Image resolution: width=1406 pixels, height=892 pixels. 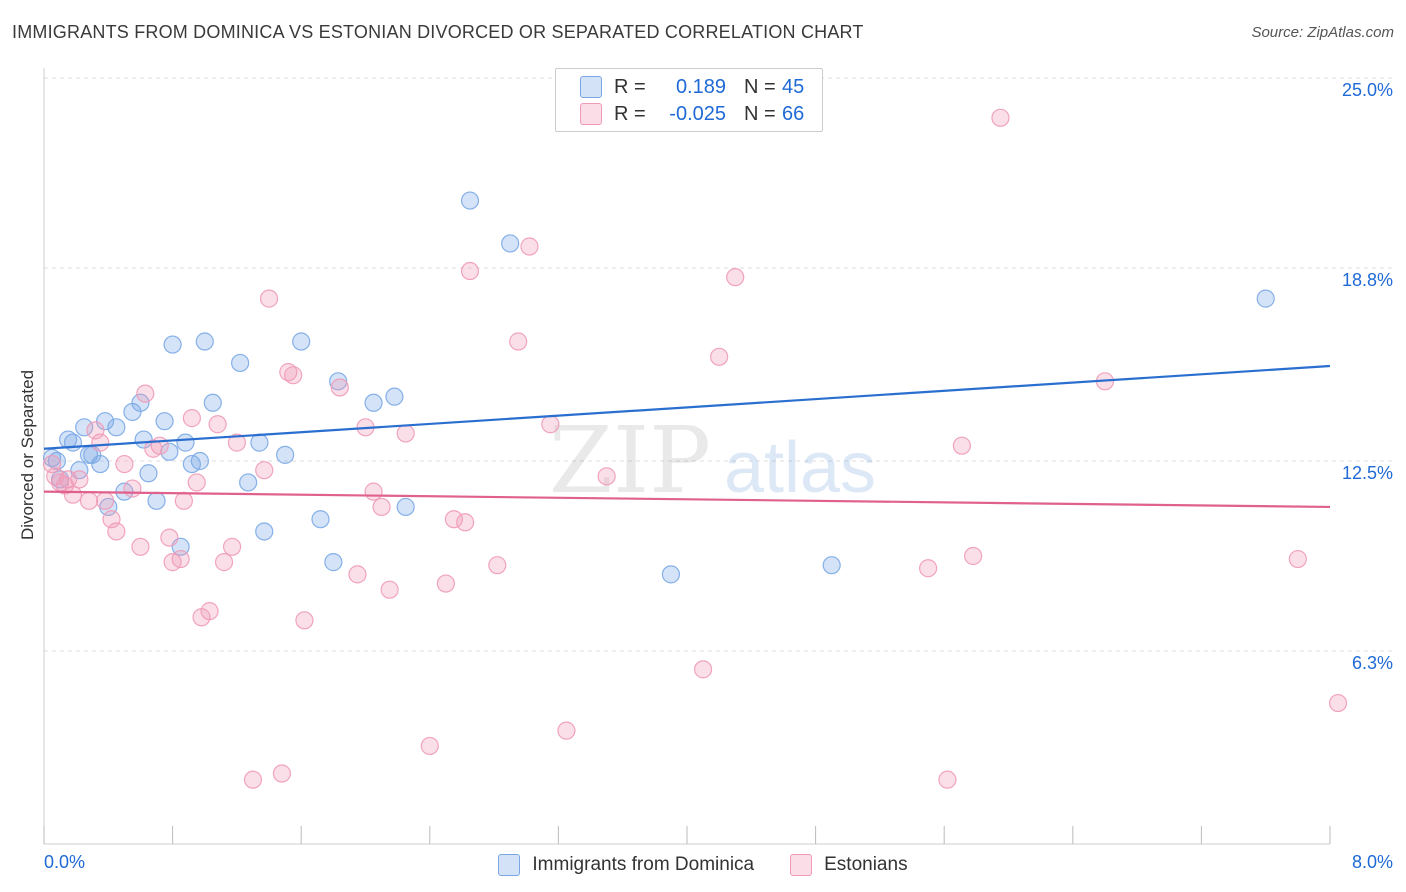 I want to click on y-tick-label: 12.5%, so click(x=1367, y=473).